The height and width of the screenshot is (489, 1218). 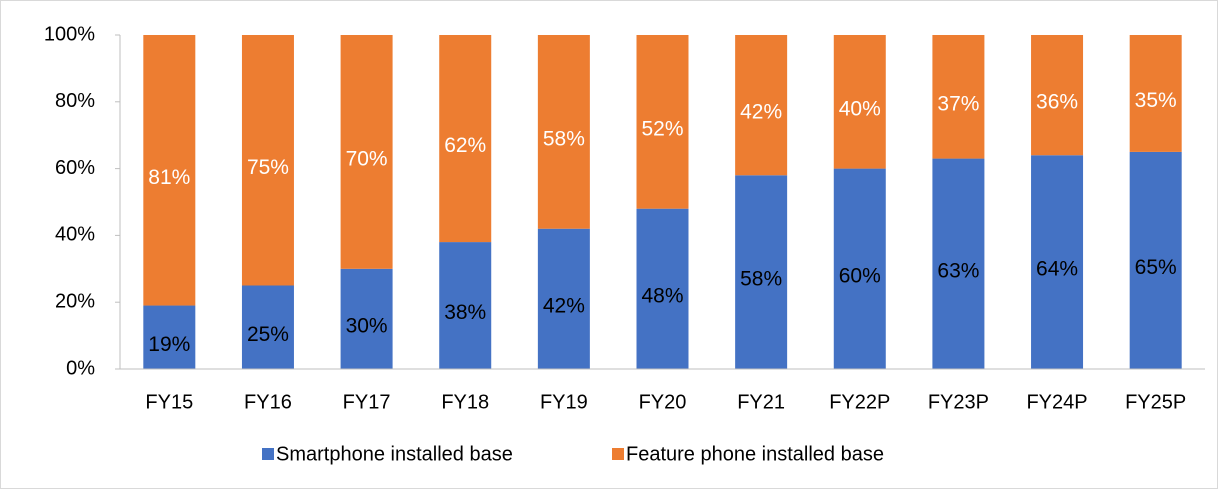 I want to click on y-tick-label: 80%, so click(x=75, y=101).